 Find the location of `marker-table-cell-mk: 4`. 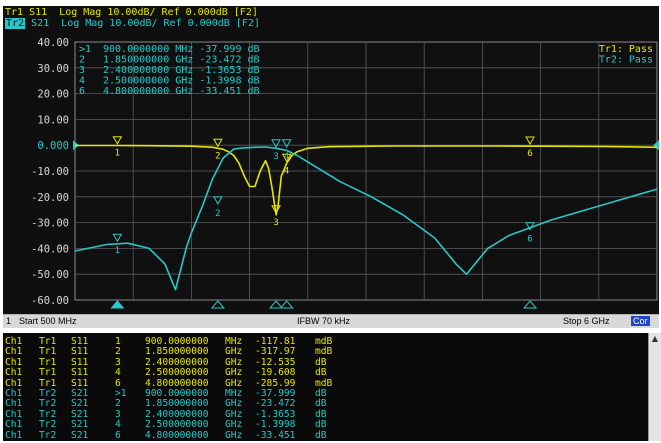

marker-table-cell-mk: 4 is located at coordinates (118, 373).